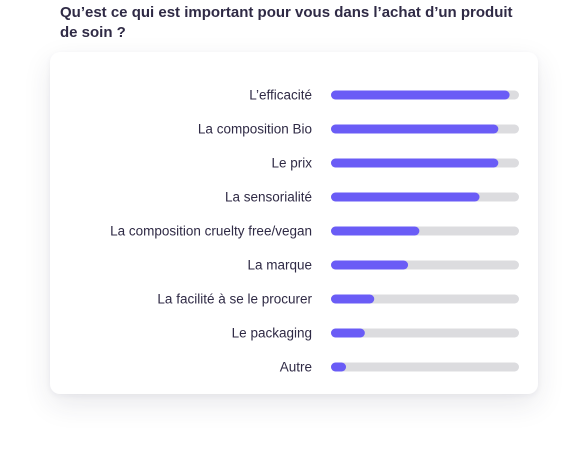 Image resolution: width=588 pixels, height=460 pixels. Describe the element at coordinates (255, 129) in the screenshot. I see `category-label: La composition Bio` at that location.